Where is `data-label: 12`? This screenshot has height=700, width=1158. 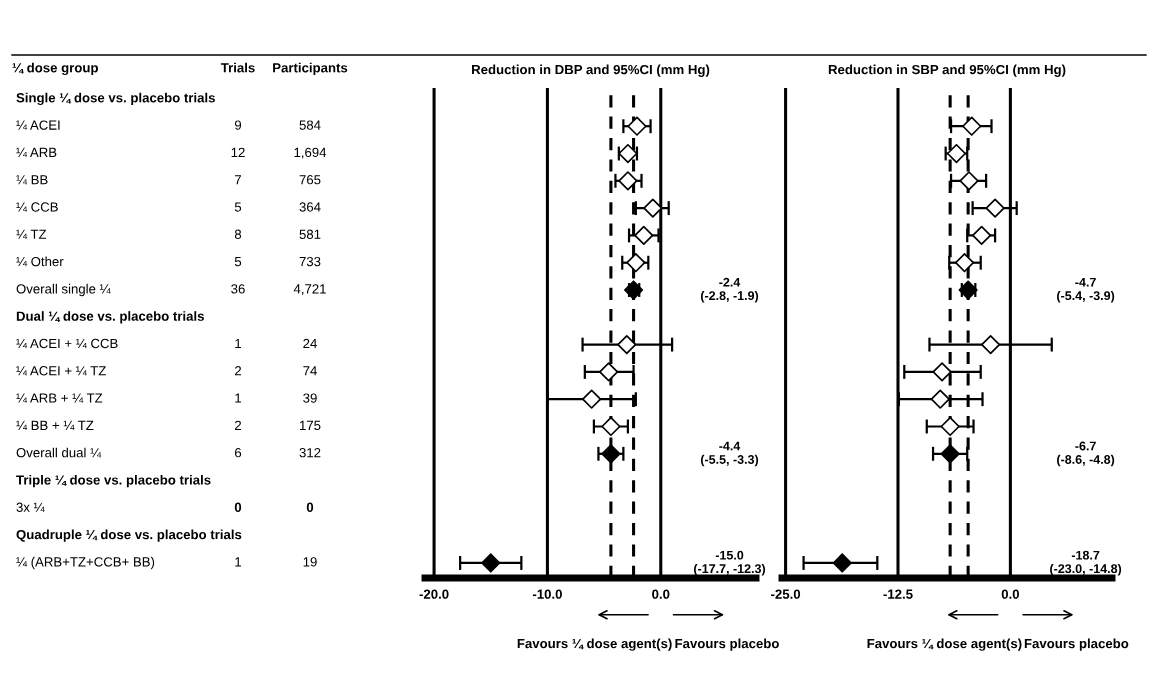 data-label: 12 is located at coordinates (238, 152).